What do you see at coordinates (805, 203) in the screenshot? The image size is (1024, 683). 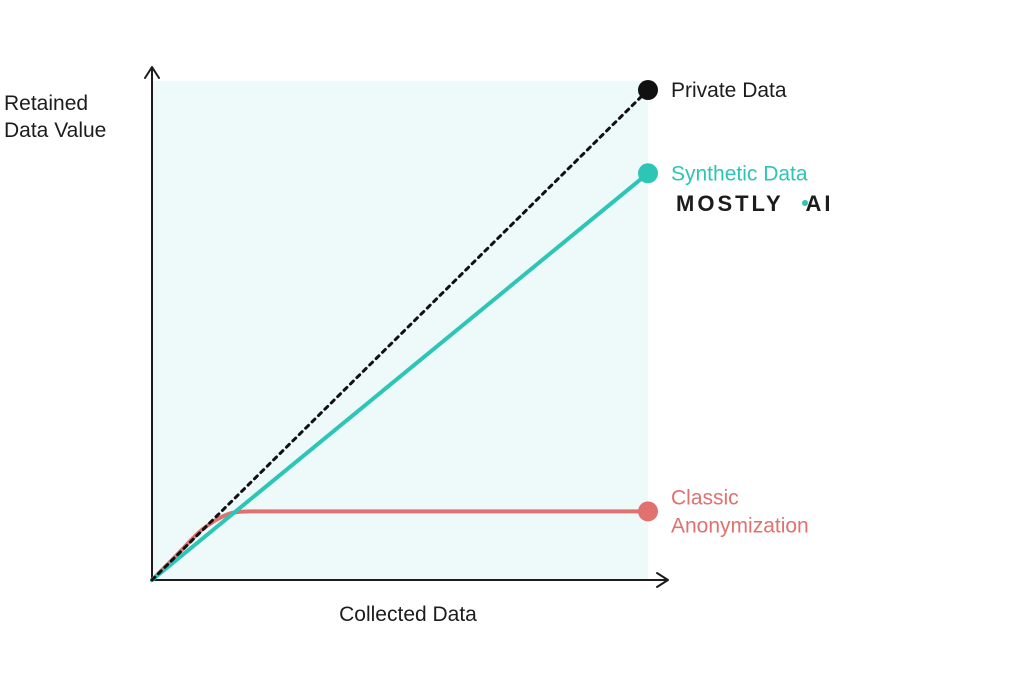 I see `brand-dot-icon` at bounding box center [805, 203].